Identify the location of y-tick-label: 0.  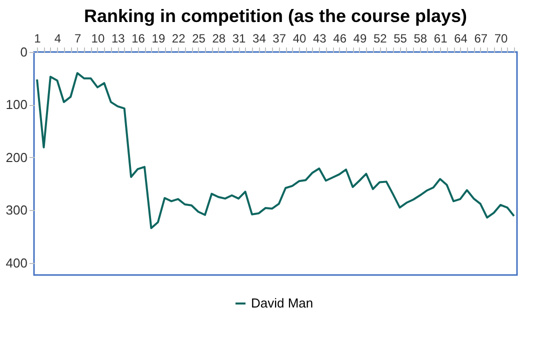
(24, 52).